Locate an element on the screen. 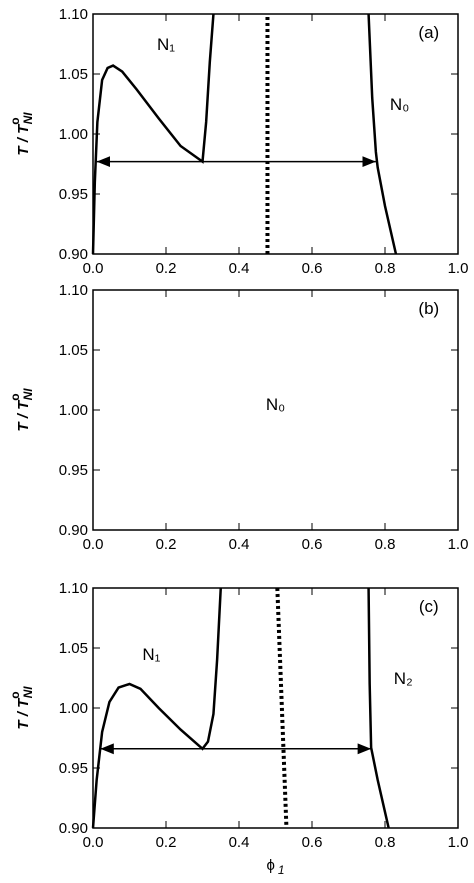  panel-label: (a) is located at coordinates (428, 32).